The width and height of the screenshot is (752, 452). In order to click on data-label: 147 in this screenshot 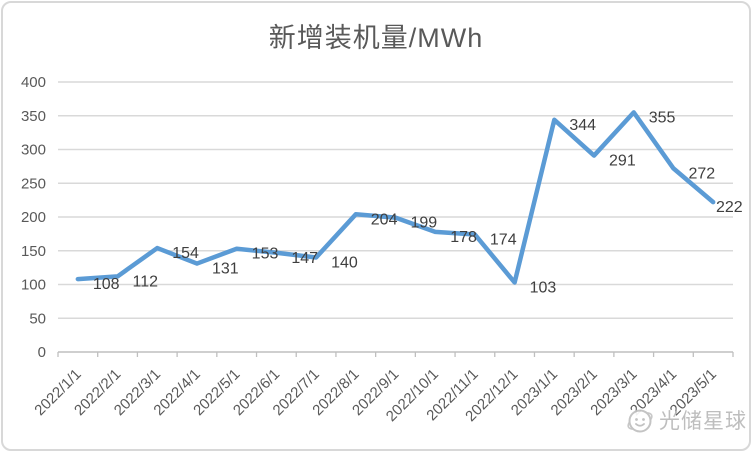, I will do `click(304, 258)`.